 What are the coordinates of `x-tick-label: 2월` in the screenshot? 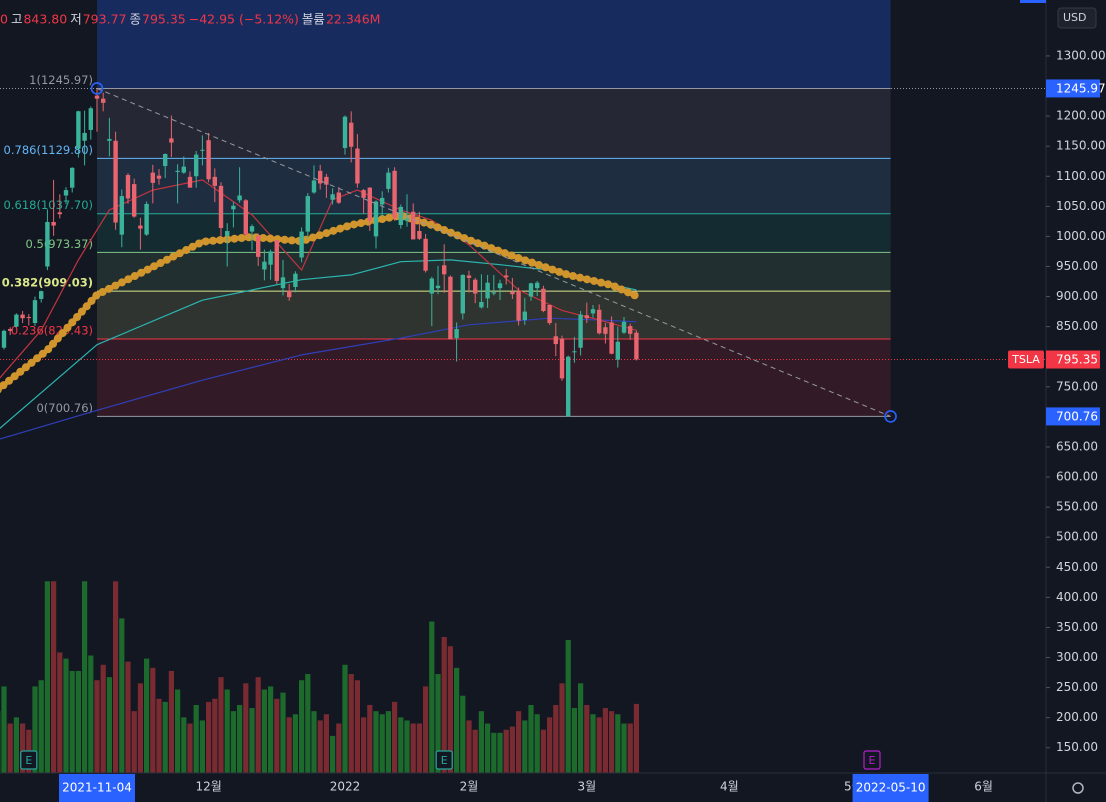 It's located at (469, 787).